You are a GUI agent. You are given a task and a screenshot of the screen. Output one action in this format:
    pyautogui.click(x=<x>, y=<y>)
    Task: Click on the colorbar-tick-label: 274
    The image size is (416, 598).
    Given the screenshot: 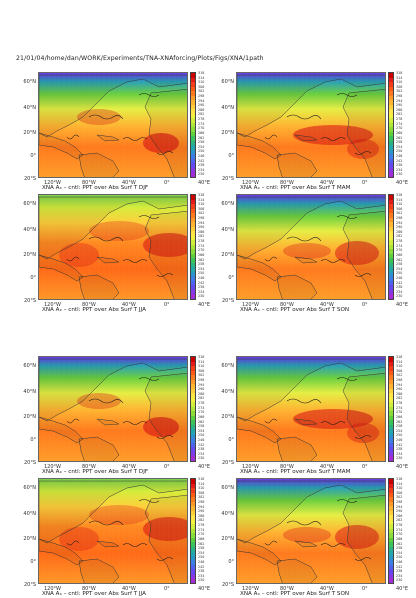 What is the action you would take?
    pyautogui.click(x=201, y=245)
    